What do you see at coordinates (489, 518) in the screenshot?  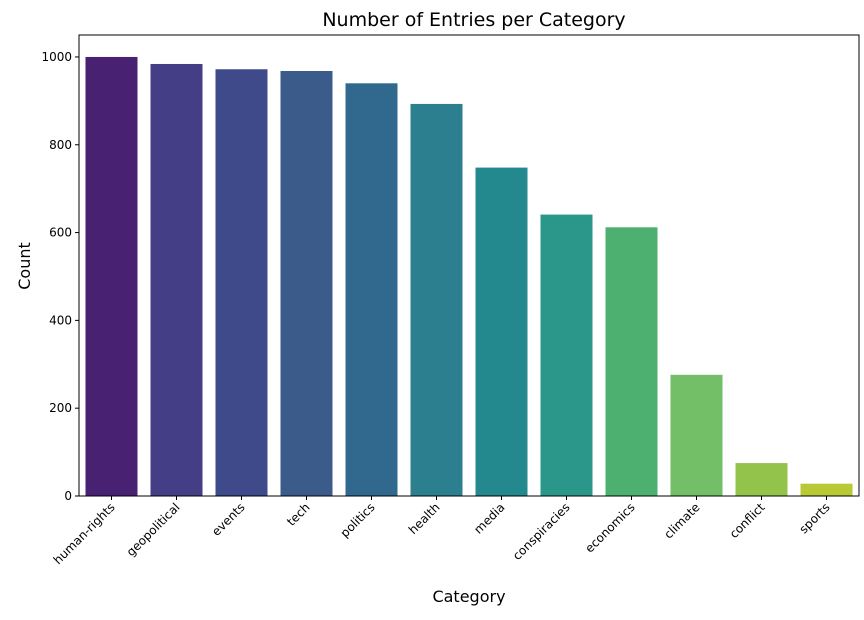 I see `x-tick-label: media` at bounding box center [489, 518].